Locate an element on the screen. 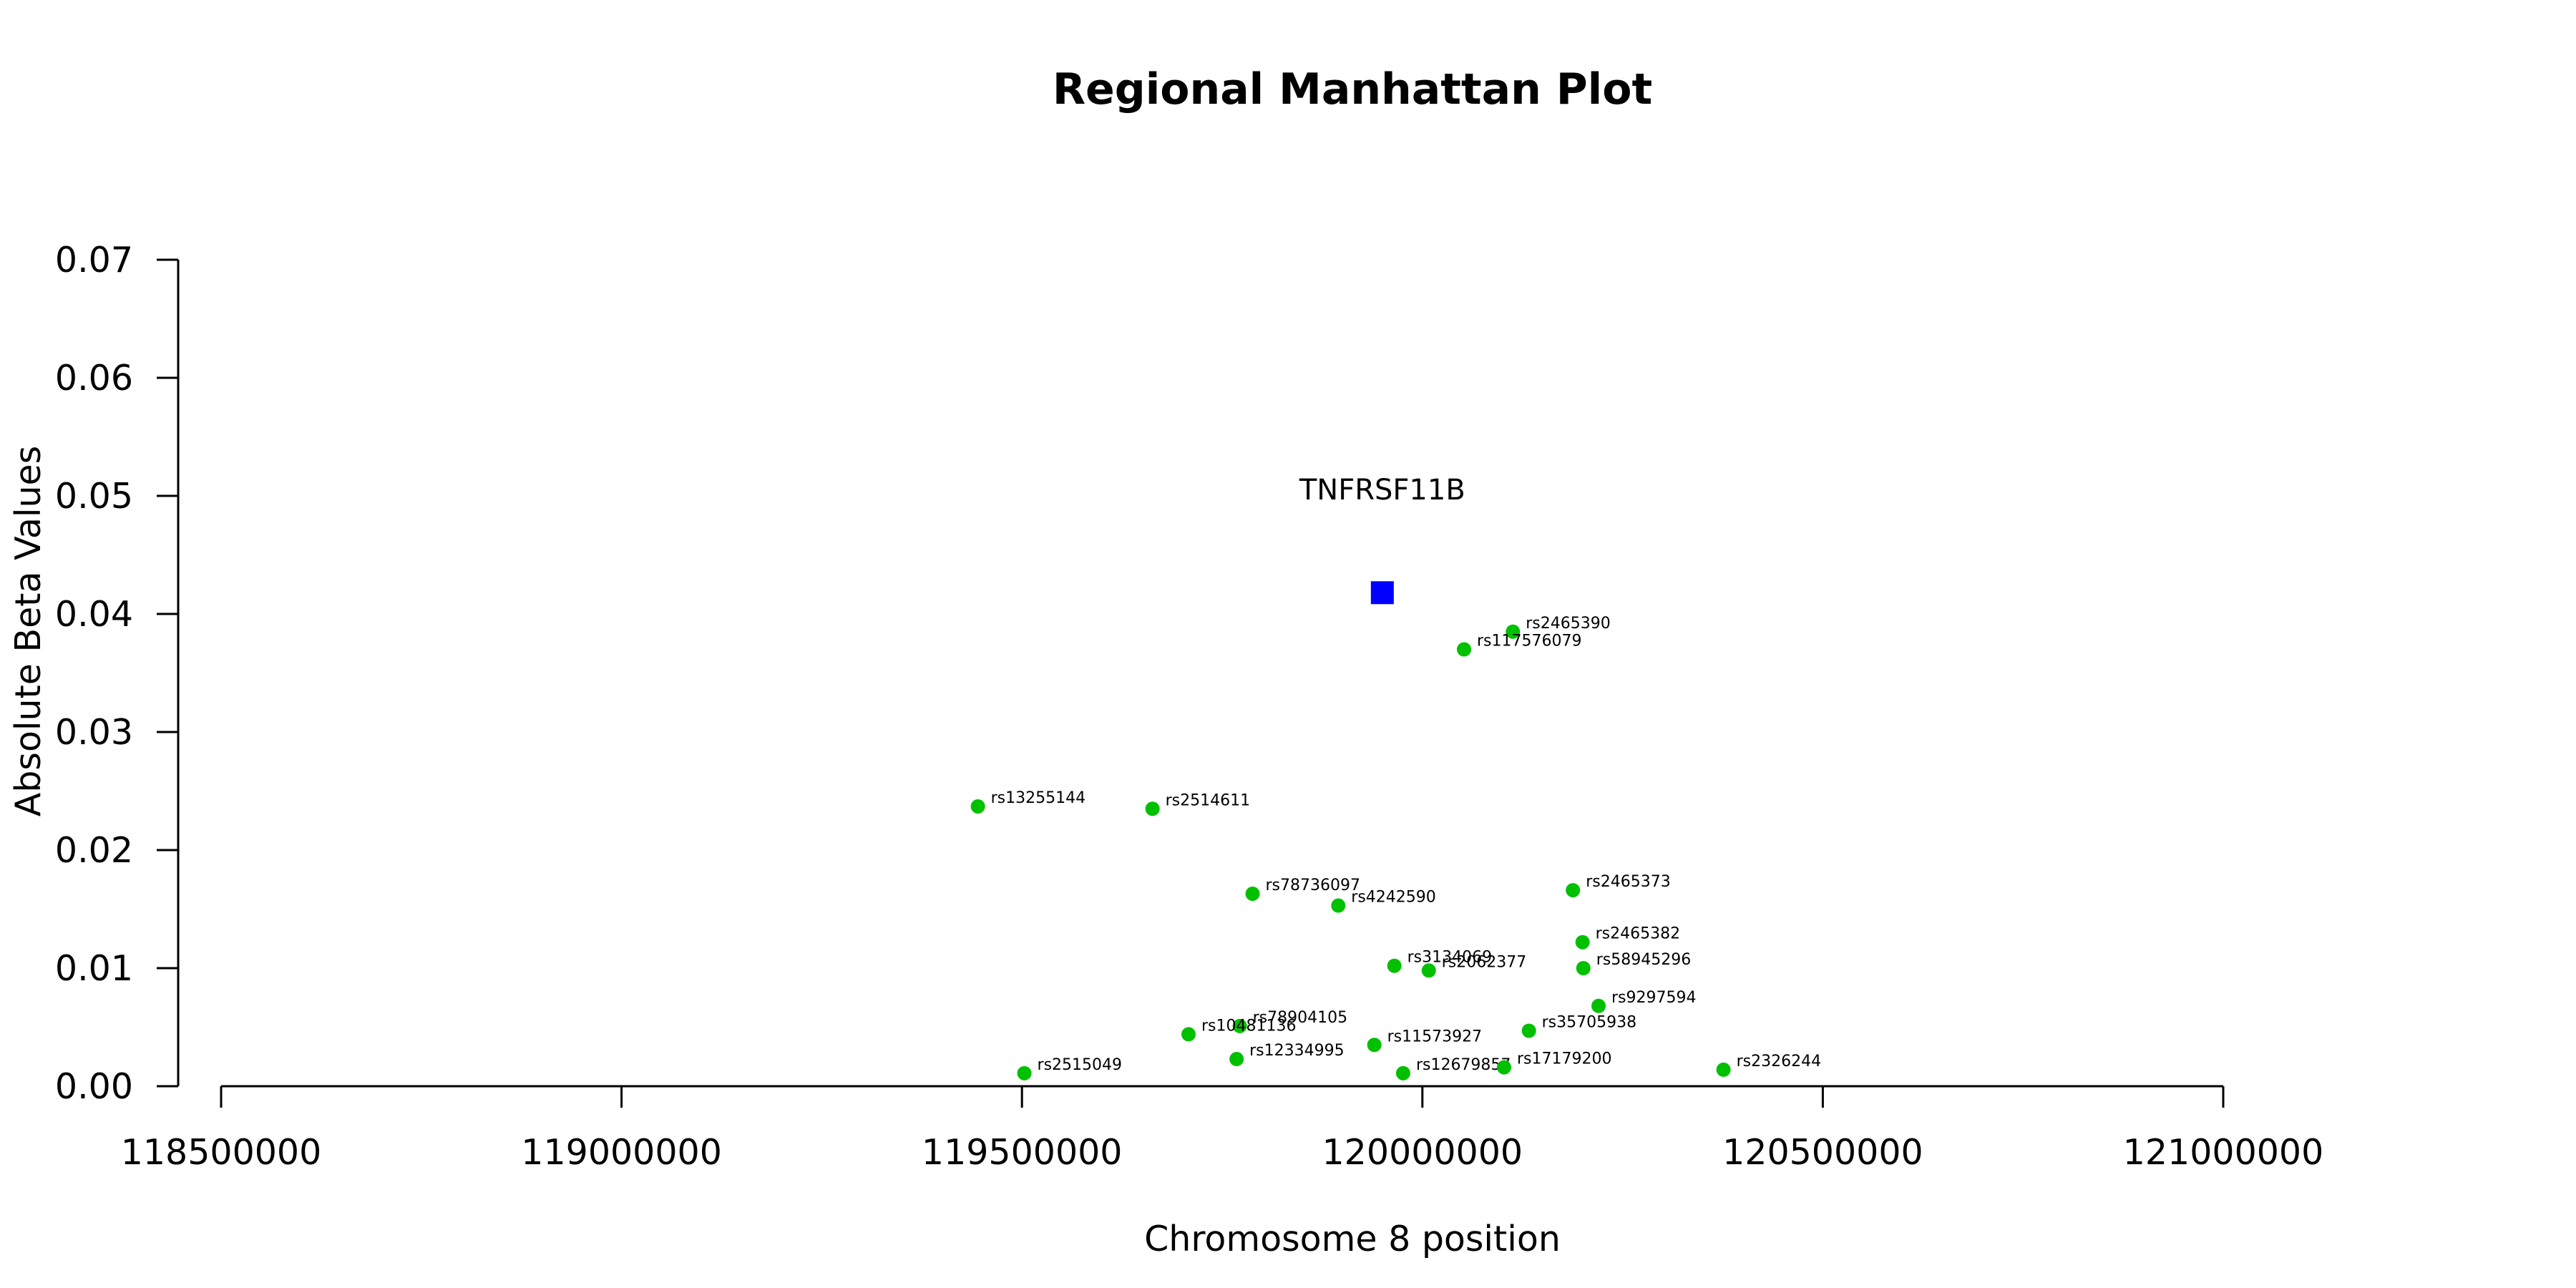  snp-label: rs78736097 is located at coordinates (1313, 885).